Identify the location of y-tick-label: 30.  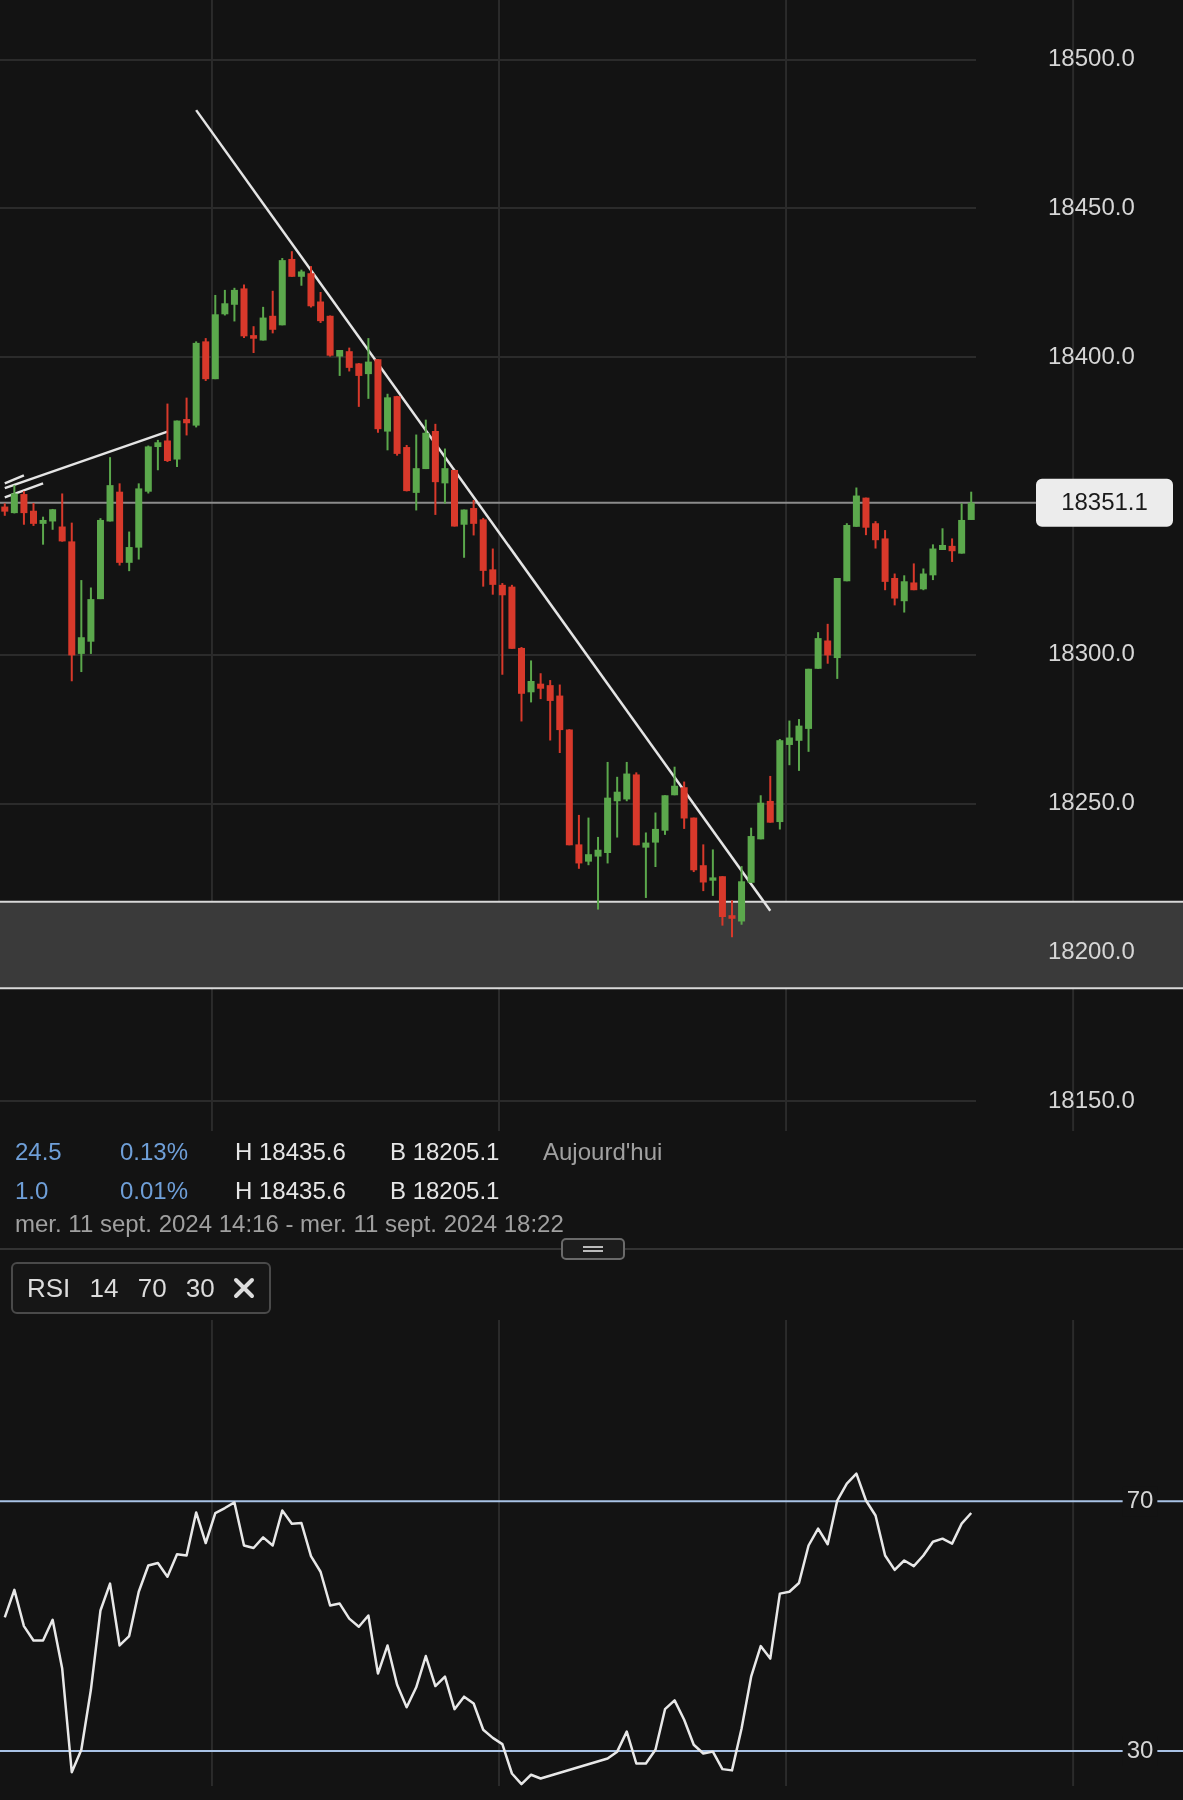
(1140, 1749).